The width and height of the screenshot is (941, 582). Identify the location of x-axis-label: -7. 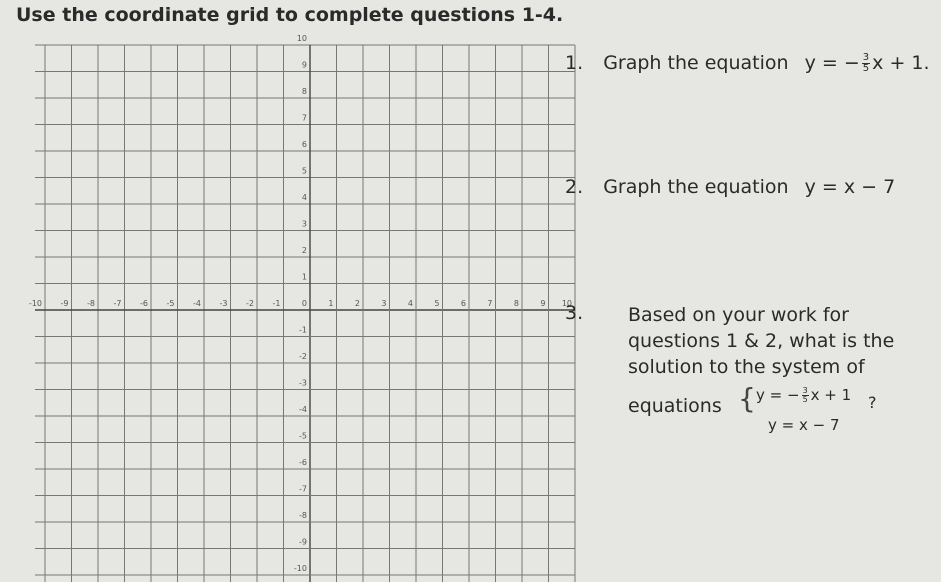
(118, 303).